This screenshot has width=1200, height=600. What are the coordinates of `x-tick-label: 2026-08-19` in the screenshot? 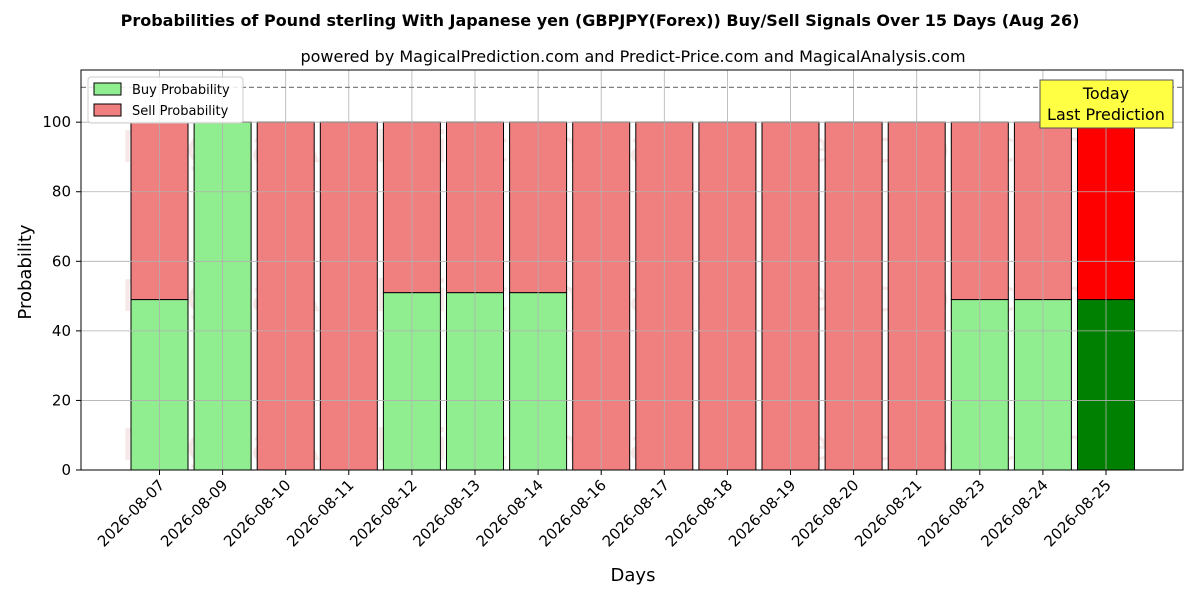 It's located at (762, 513).